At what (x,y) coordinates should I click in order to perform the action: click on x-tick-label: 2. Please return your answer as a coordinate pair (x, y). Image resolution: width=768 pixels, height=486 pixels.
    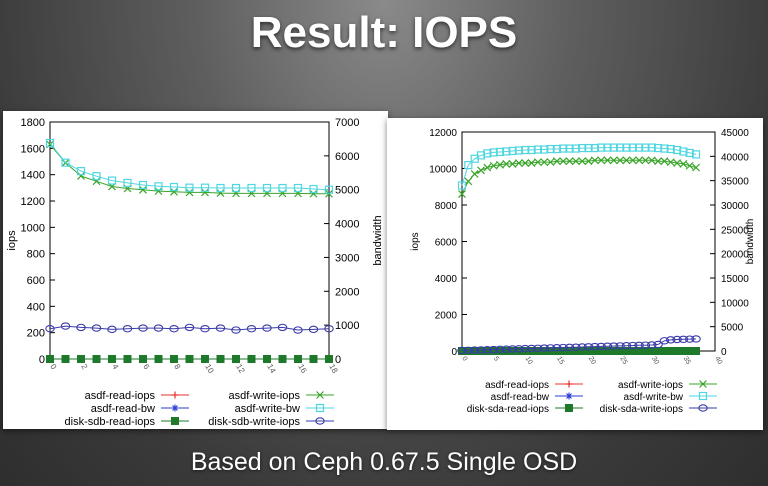
    Looking at the image, I should click on (84, 367).